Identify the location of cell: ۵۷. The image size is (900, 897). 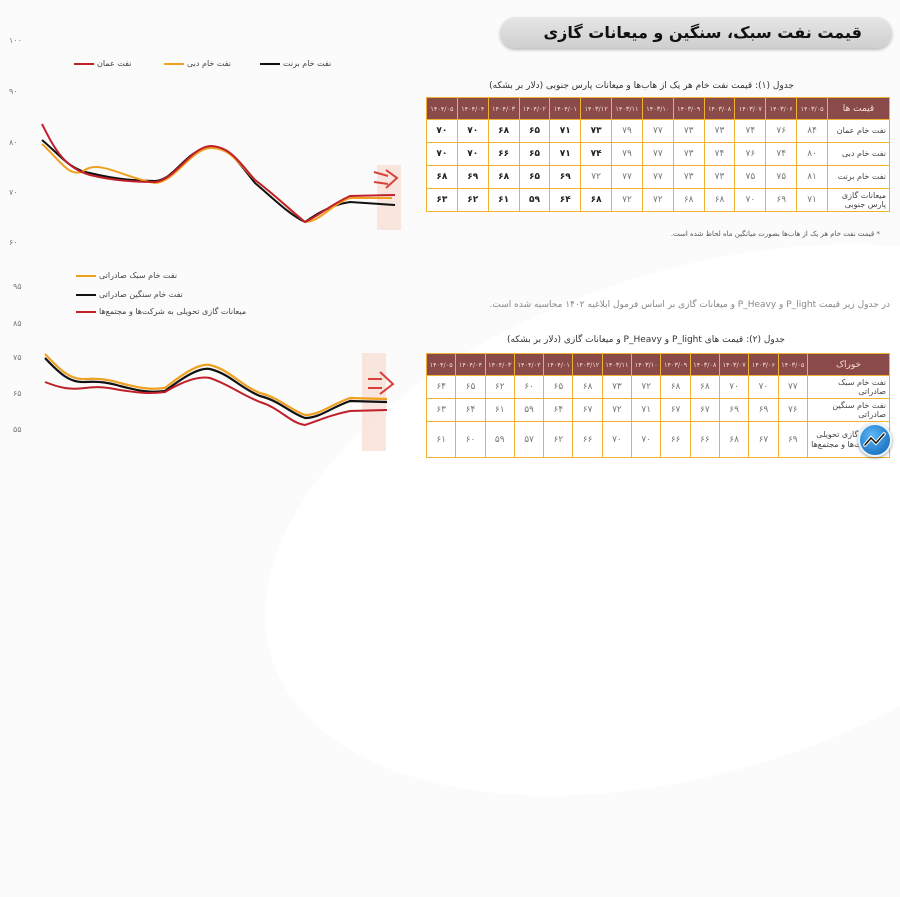
(529, 439).